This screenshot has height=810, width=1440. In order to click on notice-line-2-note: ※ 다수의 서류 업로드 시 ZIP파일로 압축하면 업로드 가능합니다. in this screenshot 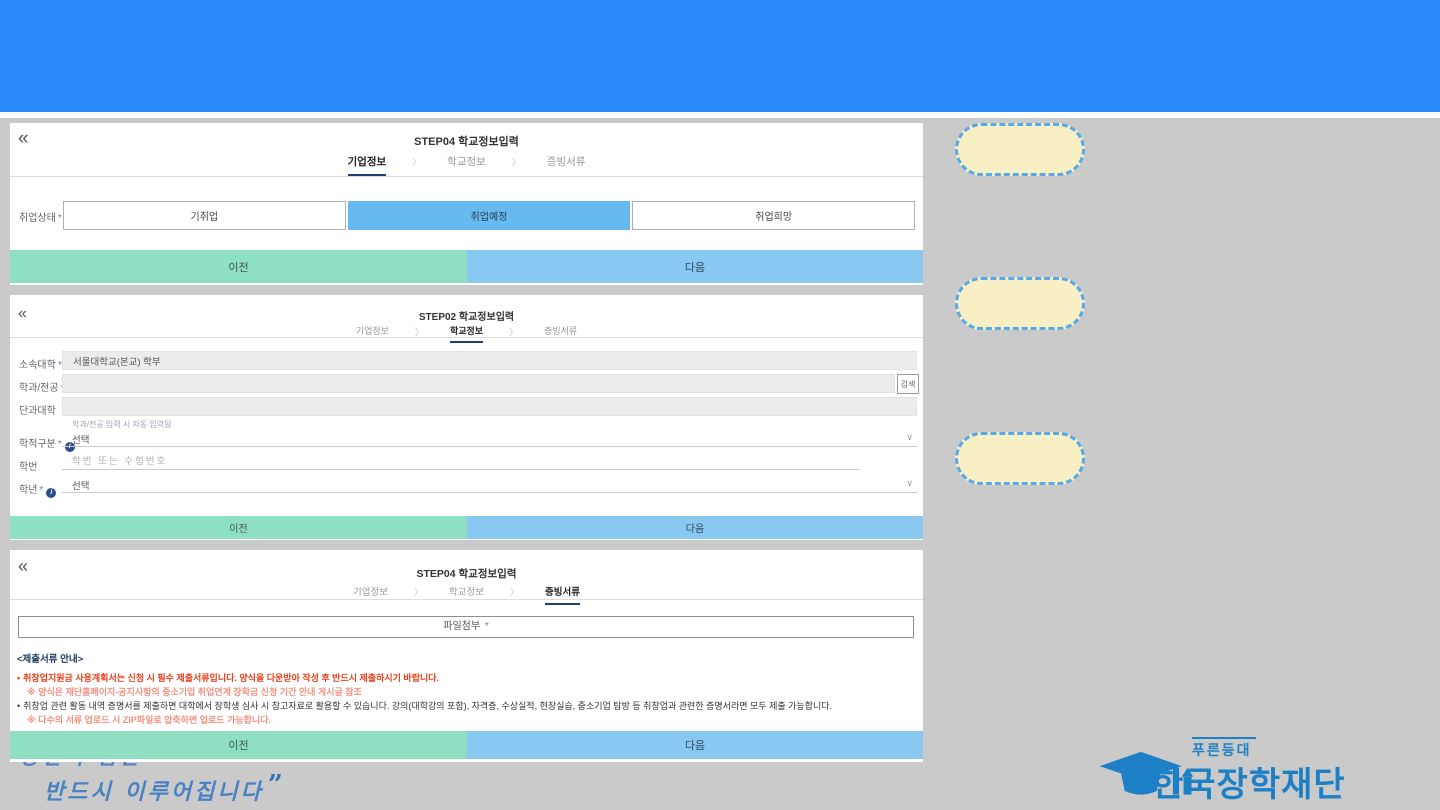, I will do `click(149, 720)`.